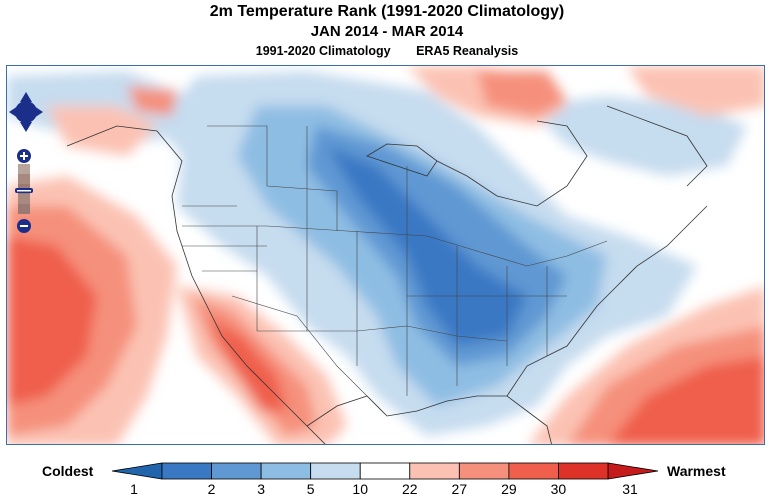 This screenshot has width=774, height=499. Describe the element at coordinates (211, 489) in the screenshot. I see `legend-tick-label: 2` at that location.